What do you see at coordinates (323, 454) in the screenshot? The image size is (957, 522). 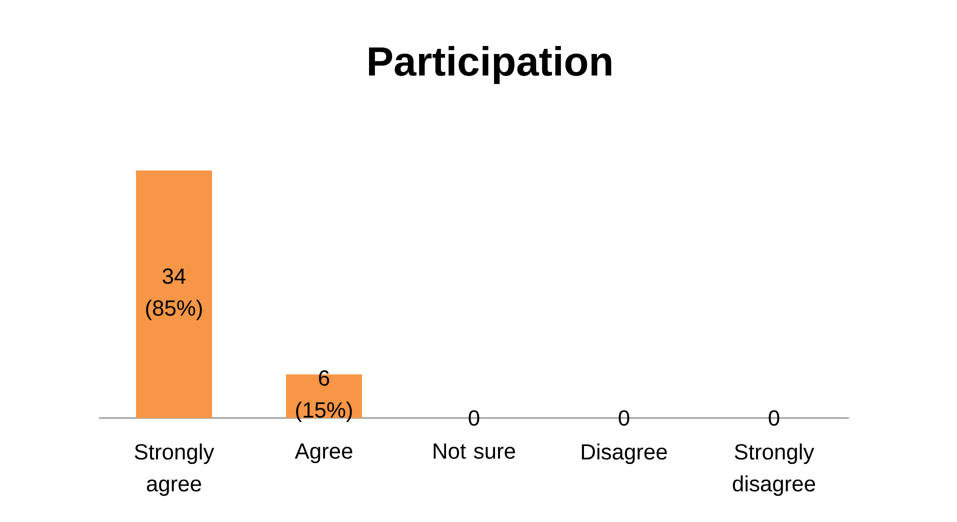 I see `x-tick-label: Agree` at bounding box center [323, 454].